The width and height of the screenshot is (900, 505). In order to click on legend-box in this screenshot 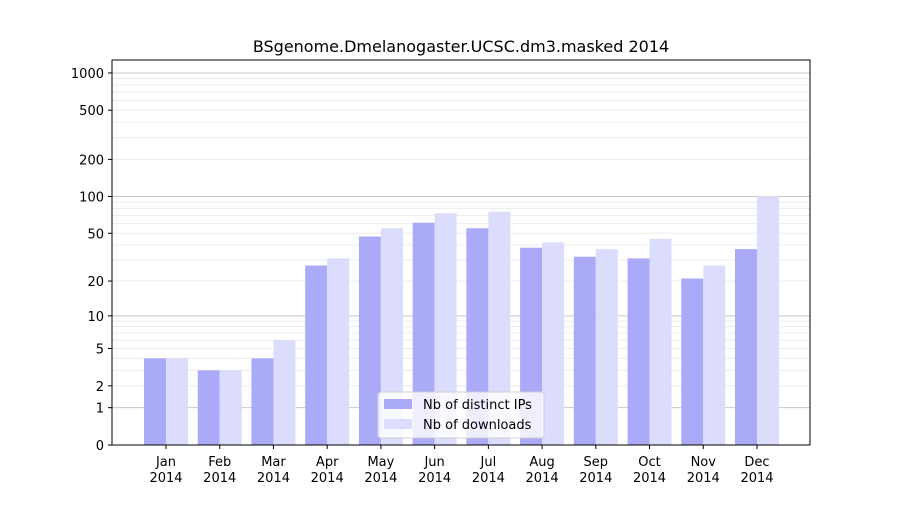, I will do `click(461, 415)`.